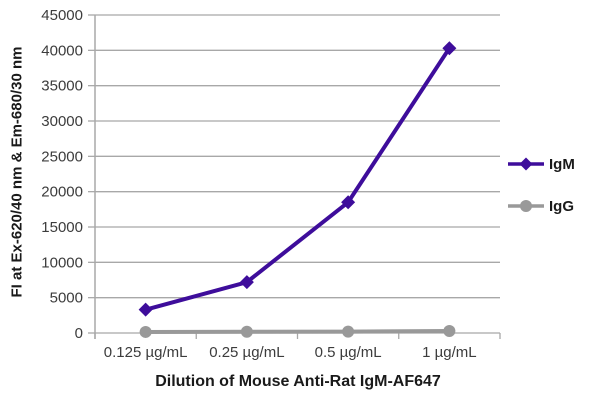 This screenshot has height=405, width=600. What do you see at coordinates (562, 164) in the screenshot?
I see `legend-label-igm: IgM` at bounding box center [562, 164].